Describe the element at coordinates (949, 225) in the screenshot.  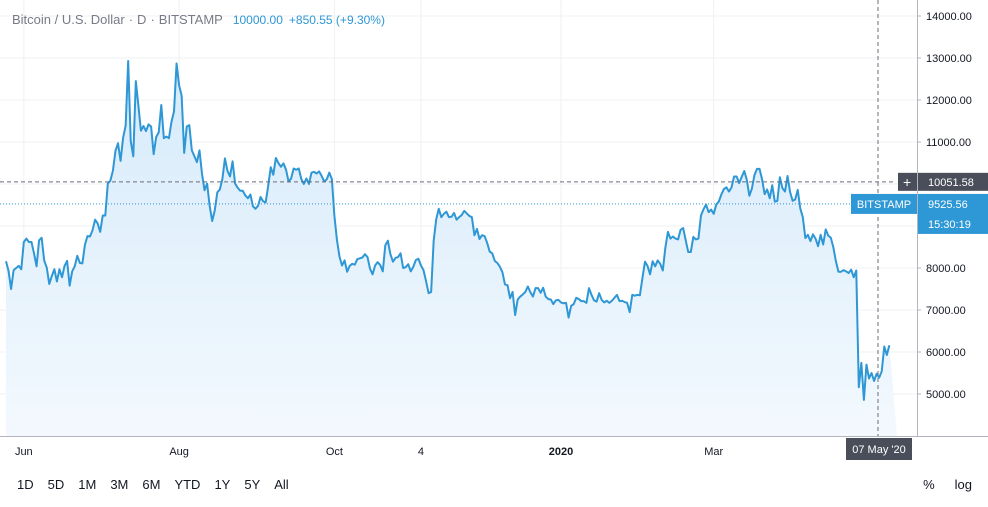
I see `price-tag-countdown: 15:30:19` at that location.